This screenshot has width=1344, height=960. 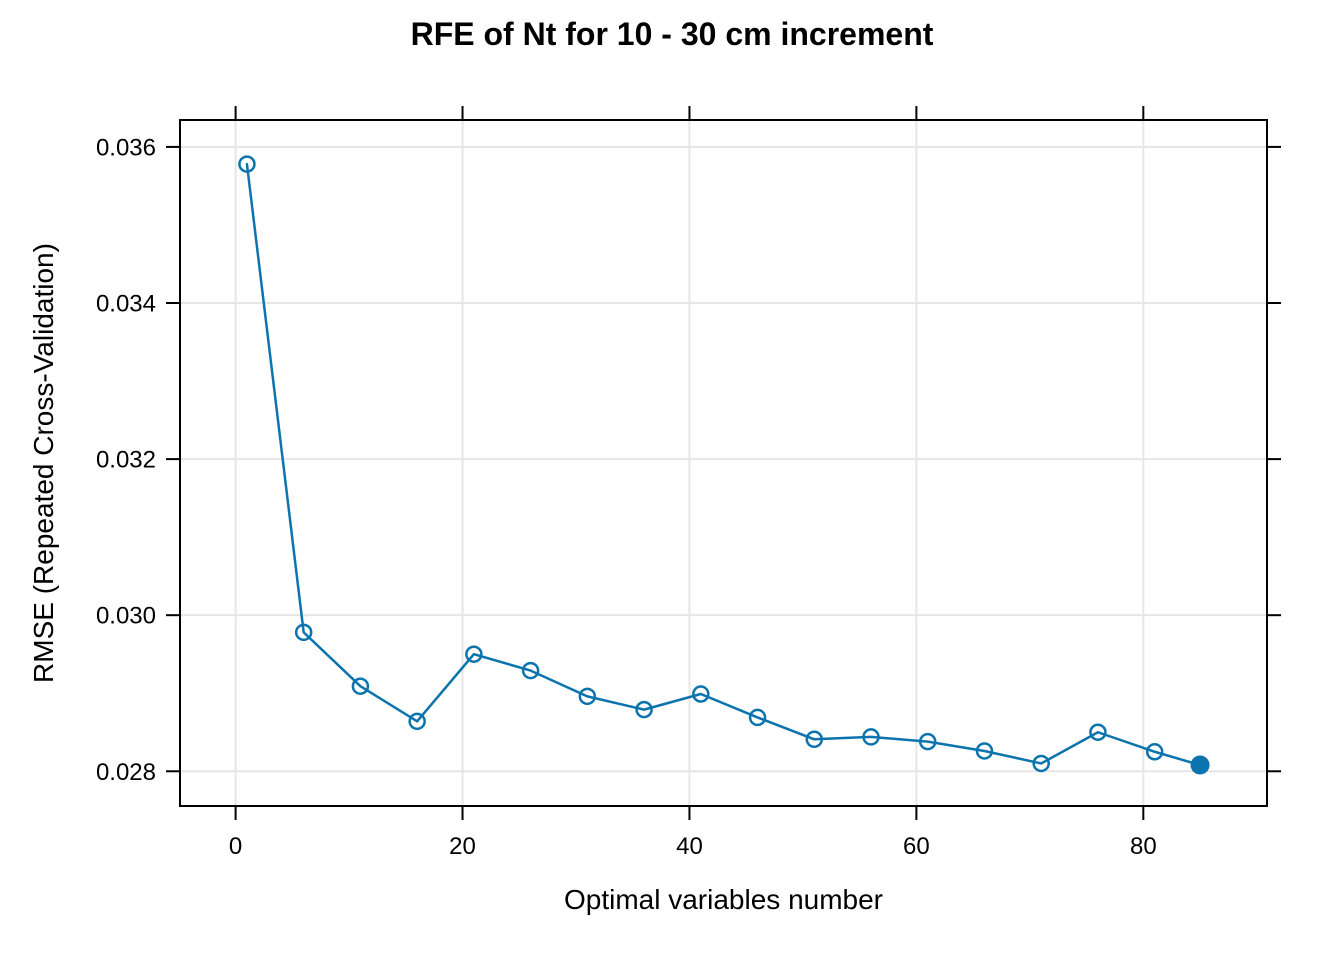 I want to click on x-axis-label: Optimal variables number, so click(x=723, y=899).